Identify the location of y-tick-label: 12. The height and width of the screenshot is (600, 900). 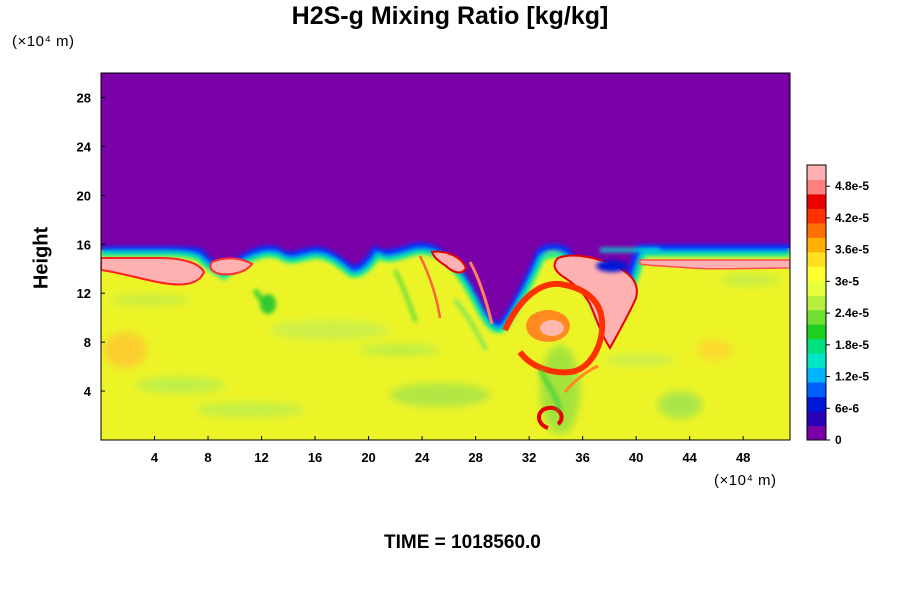
(84, 293).